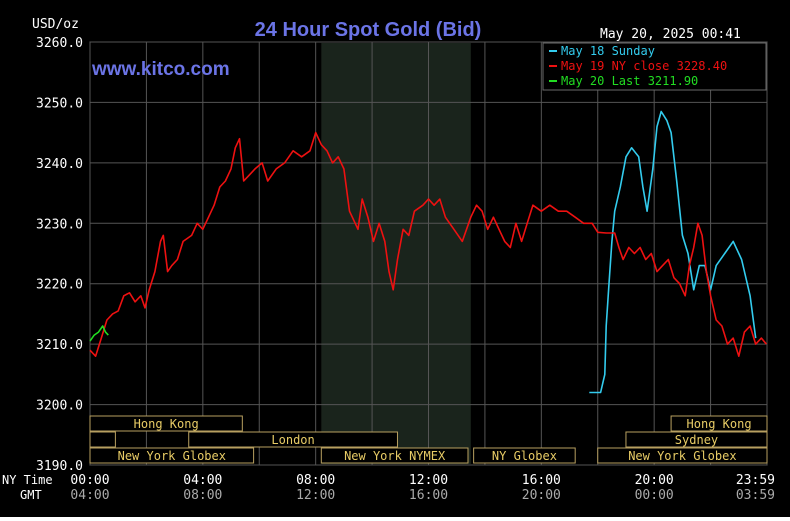 The width and height of the screenshot is (790, 521). Describe the element at coordinates (541, 480) in the screenshot. I see `x-tick-label-ny: 16:00` at that location.